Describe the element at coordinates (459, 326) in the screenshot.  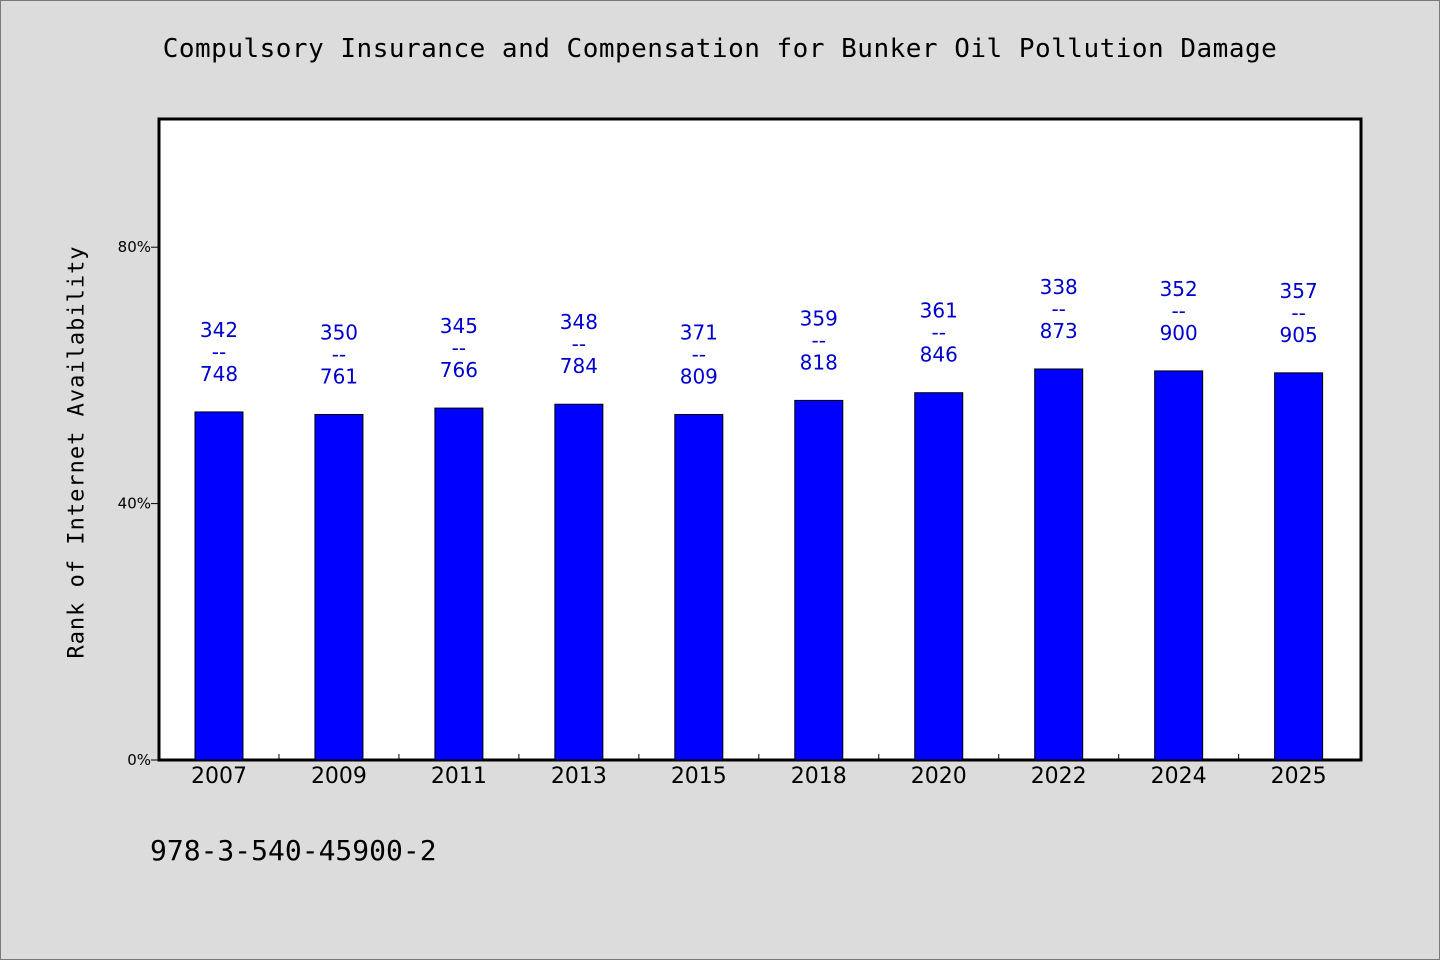
I see `data-label-2011-0: 345` at that location.